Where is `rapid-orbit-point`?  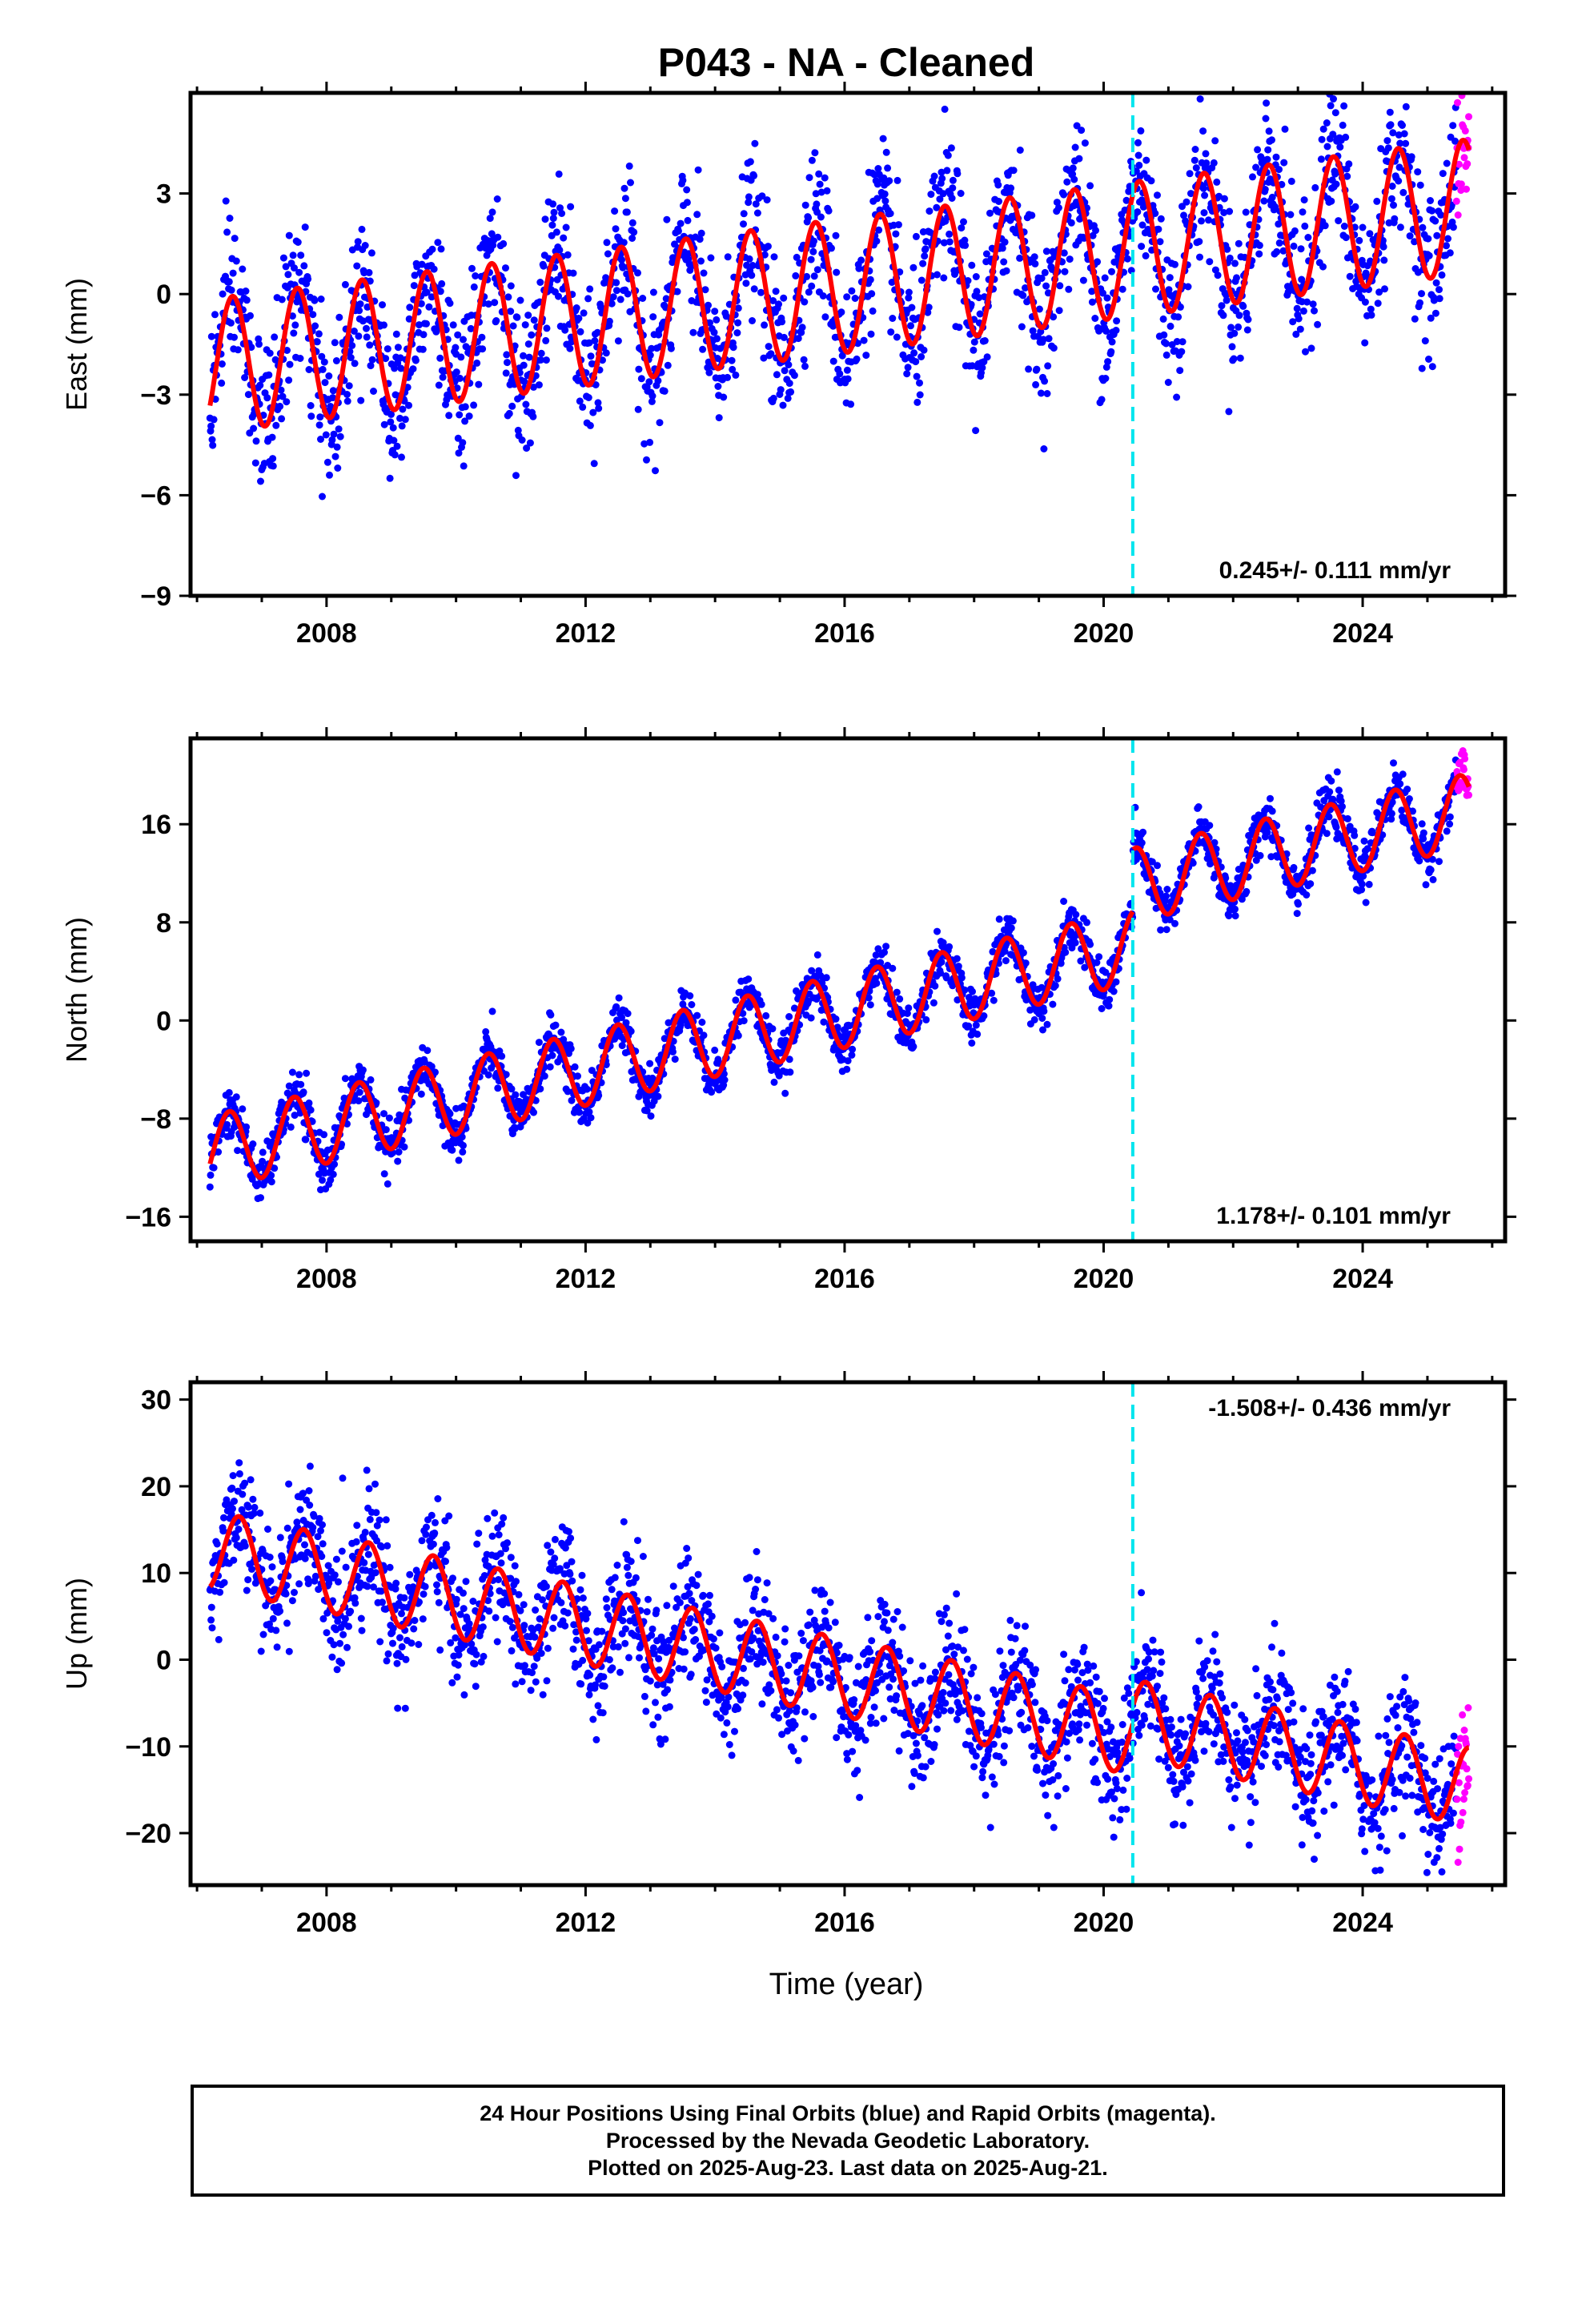 rapid-orbit-point is located at coordinates (1460, 22).